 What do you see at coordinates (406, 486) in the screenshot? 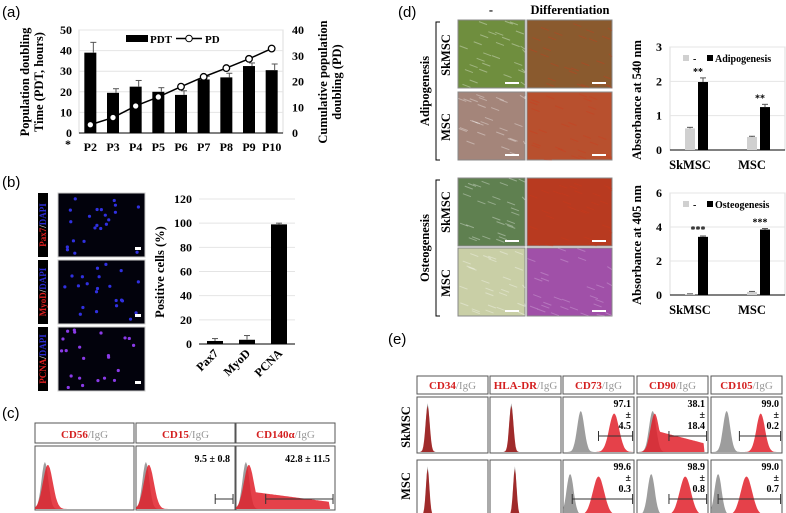
I see `e-row-msc: MSC` at bounding box center [406, 486].